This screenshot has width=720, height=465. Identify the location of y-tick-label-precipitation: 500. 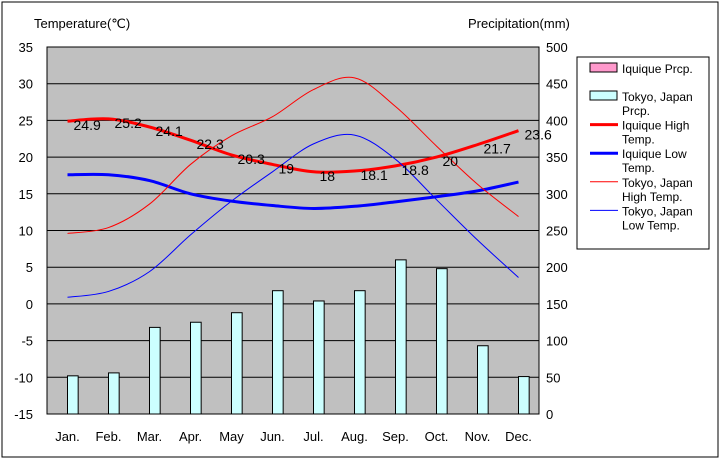
(557, 47).